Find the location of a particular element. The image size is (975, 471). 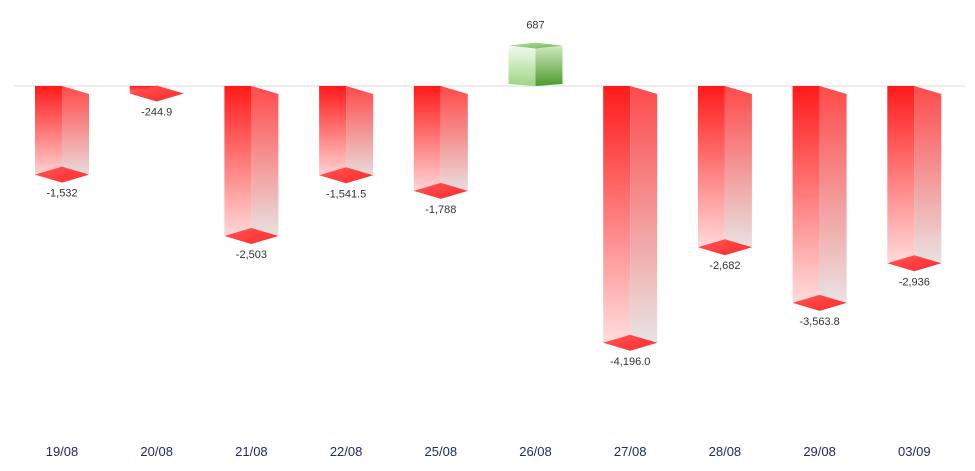

x-tick-label: 26/08 is located at coordinates (535, 451).